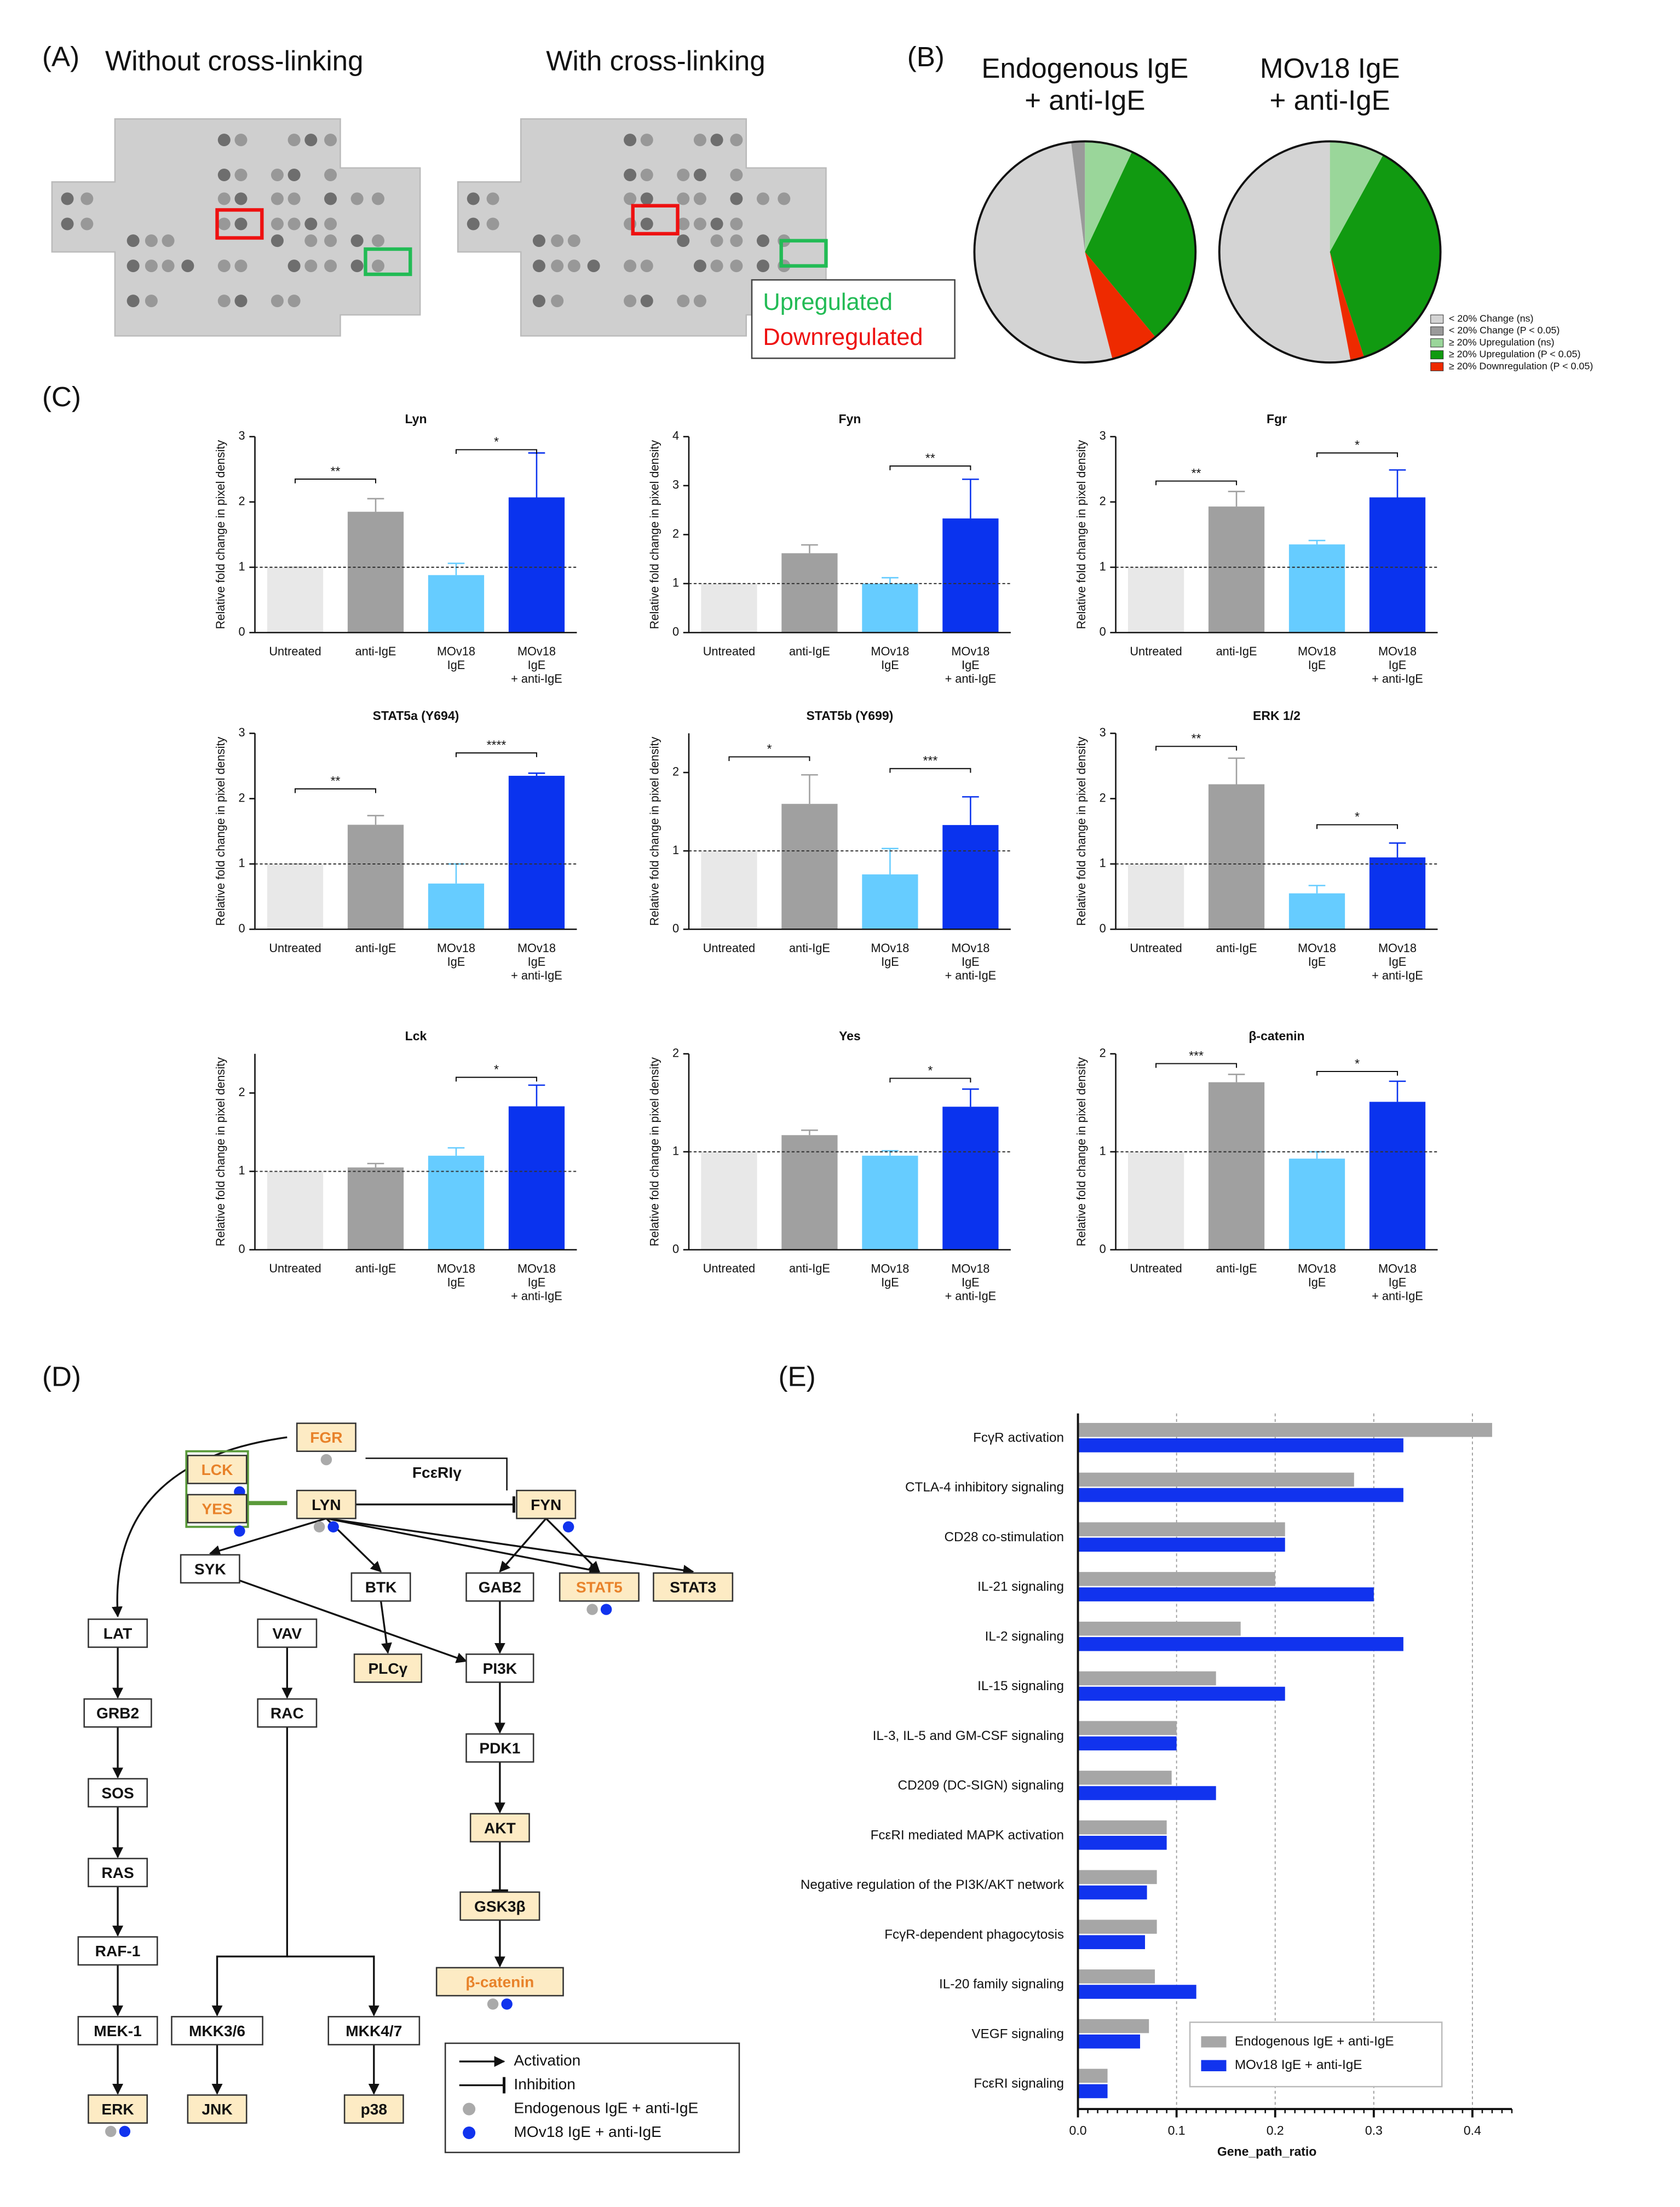 This screenshot has width=1680, height=2207. What do you see at coordinates (1330, 67) in the screenshot?
I see `text-line: MOv18 IgE` at bounding box center [1330, 67].